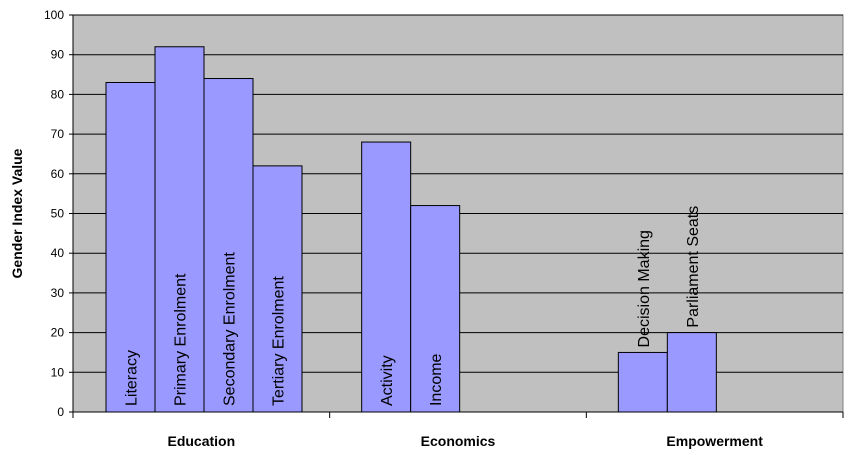 The image size is (848, 455). What do you see at coordinates (279, 341) in the screenshot?
I see `bar-label: Tertiary Enrolment` at bounding box center [279, 341].